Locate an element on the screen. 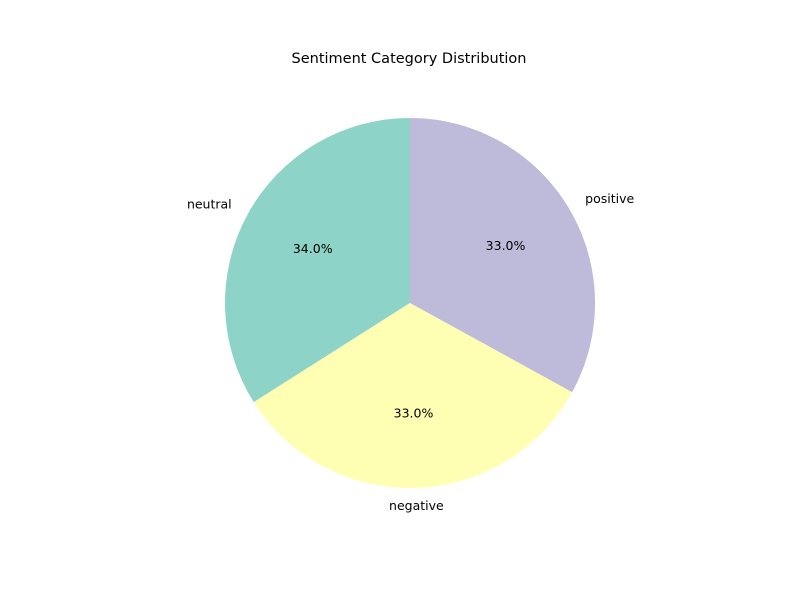  pie-slice-positive is located at coordinates (503, 255).